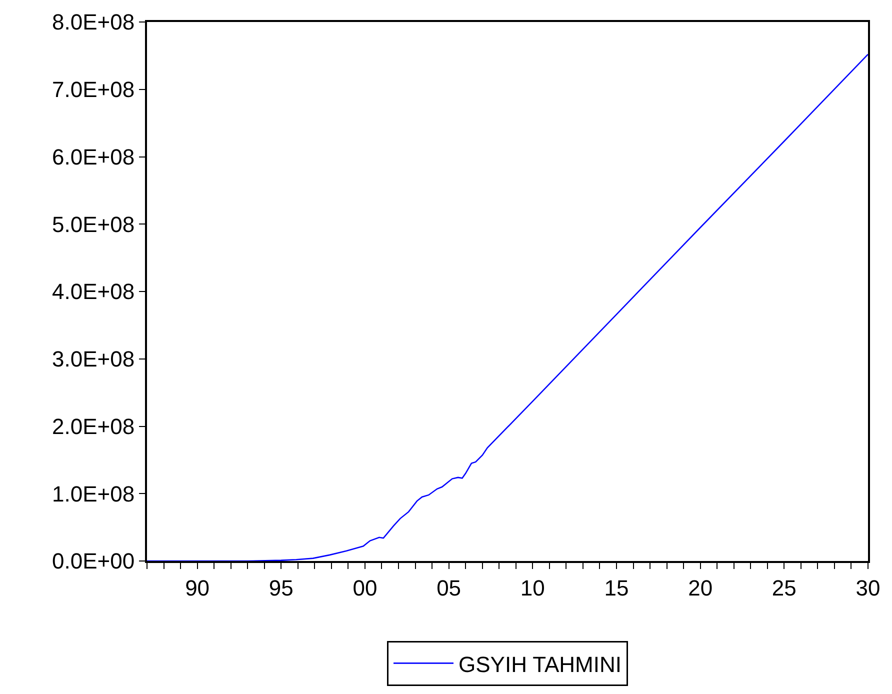 This screenshot has height=694, width=892. What do you see at coordinates (449, 587) in the screenshot?
I see `x-tick-label: 05` at bounding box center [449, 587].